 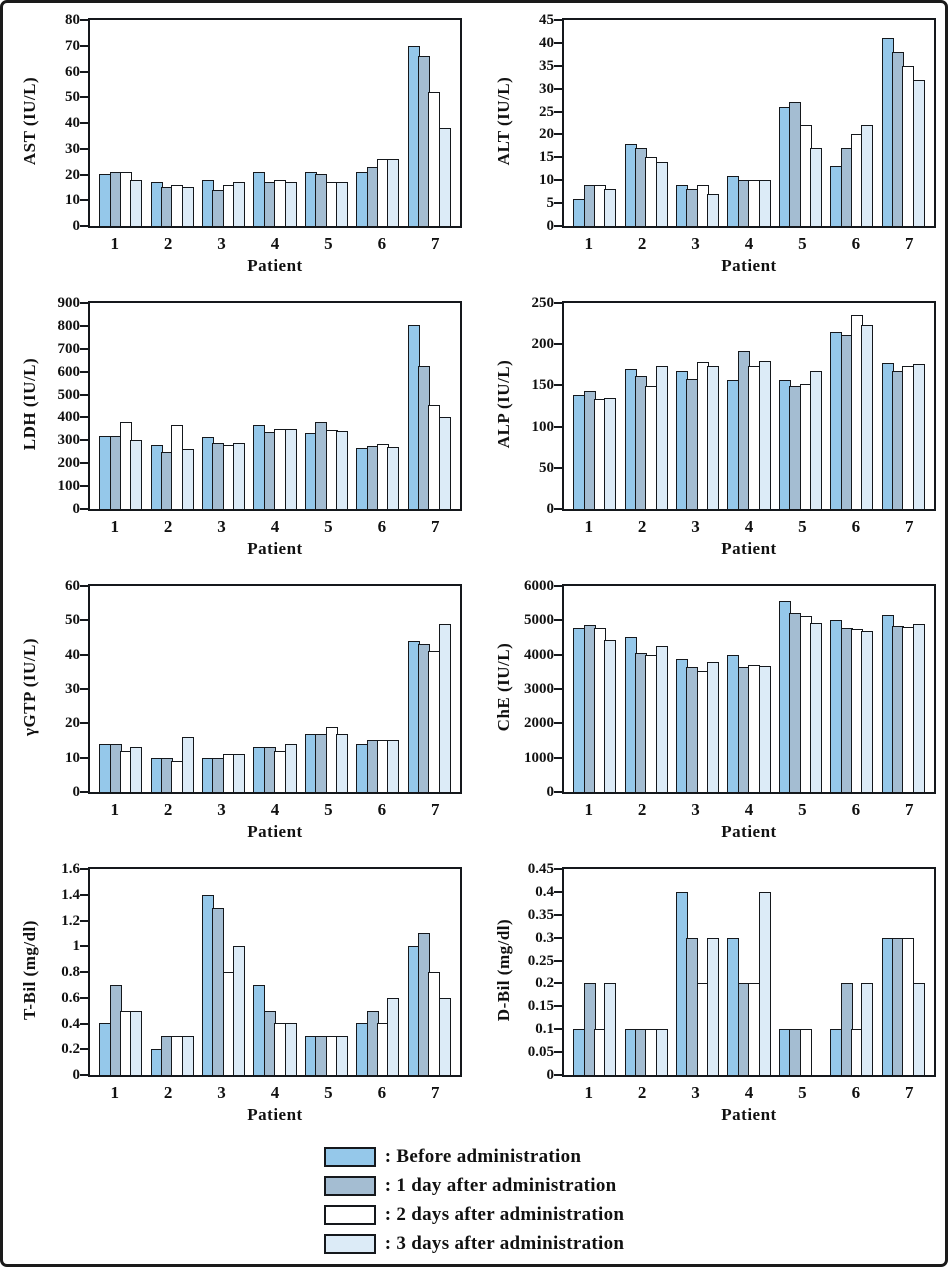 I want to click on y-tick-label: 10, so click(x=546, y=180).